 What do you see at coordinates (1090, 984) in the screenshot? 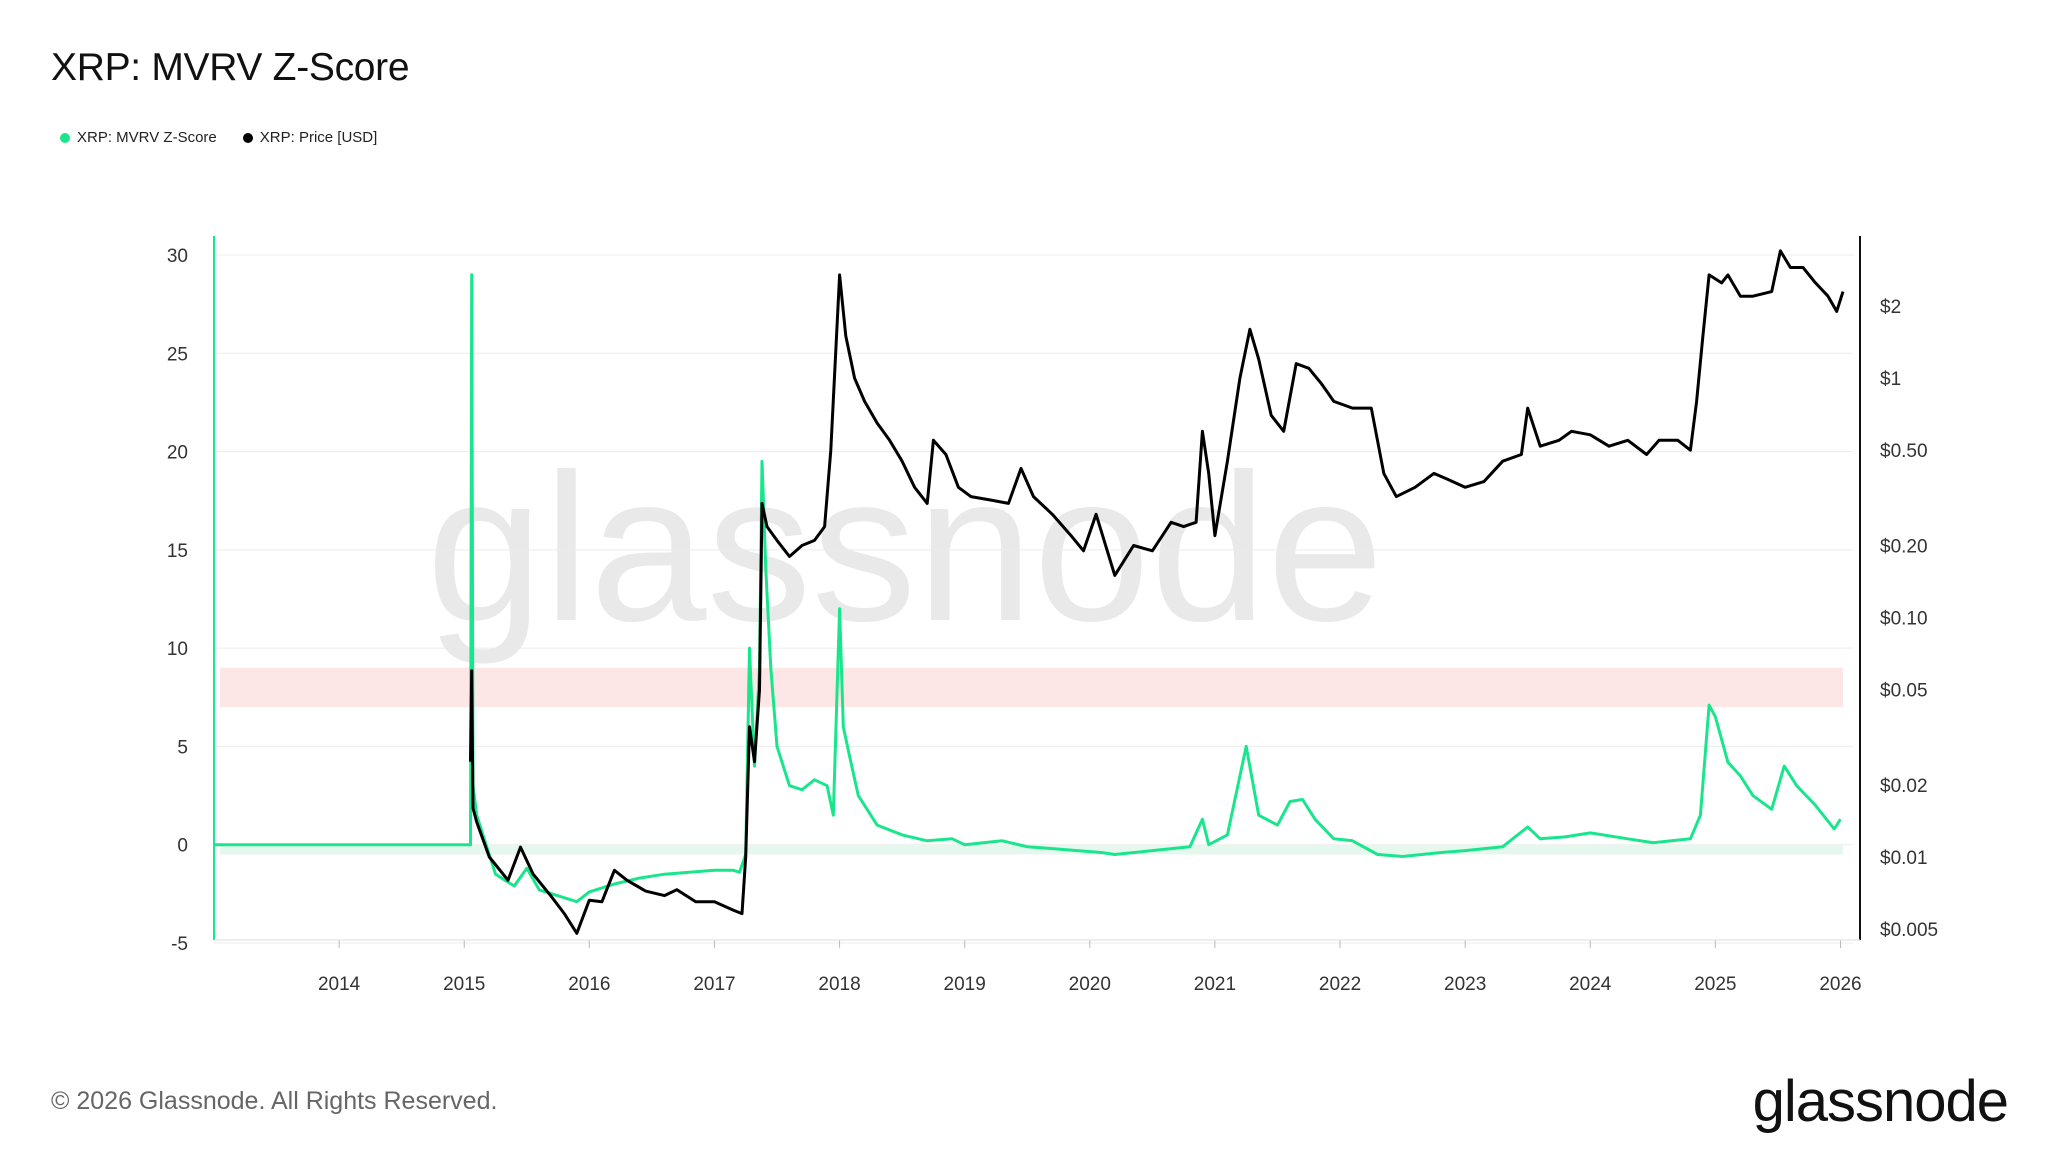
I see `x-tick-label: 2020` at bounding box center [1090, 984].